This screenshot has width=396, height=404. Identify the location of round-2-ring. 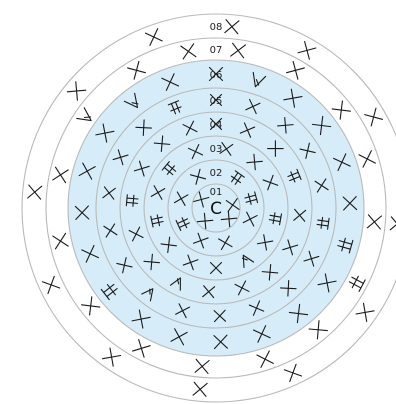
(216, 208).